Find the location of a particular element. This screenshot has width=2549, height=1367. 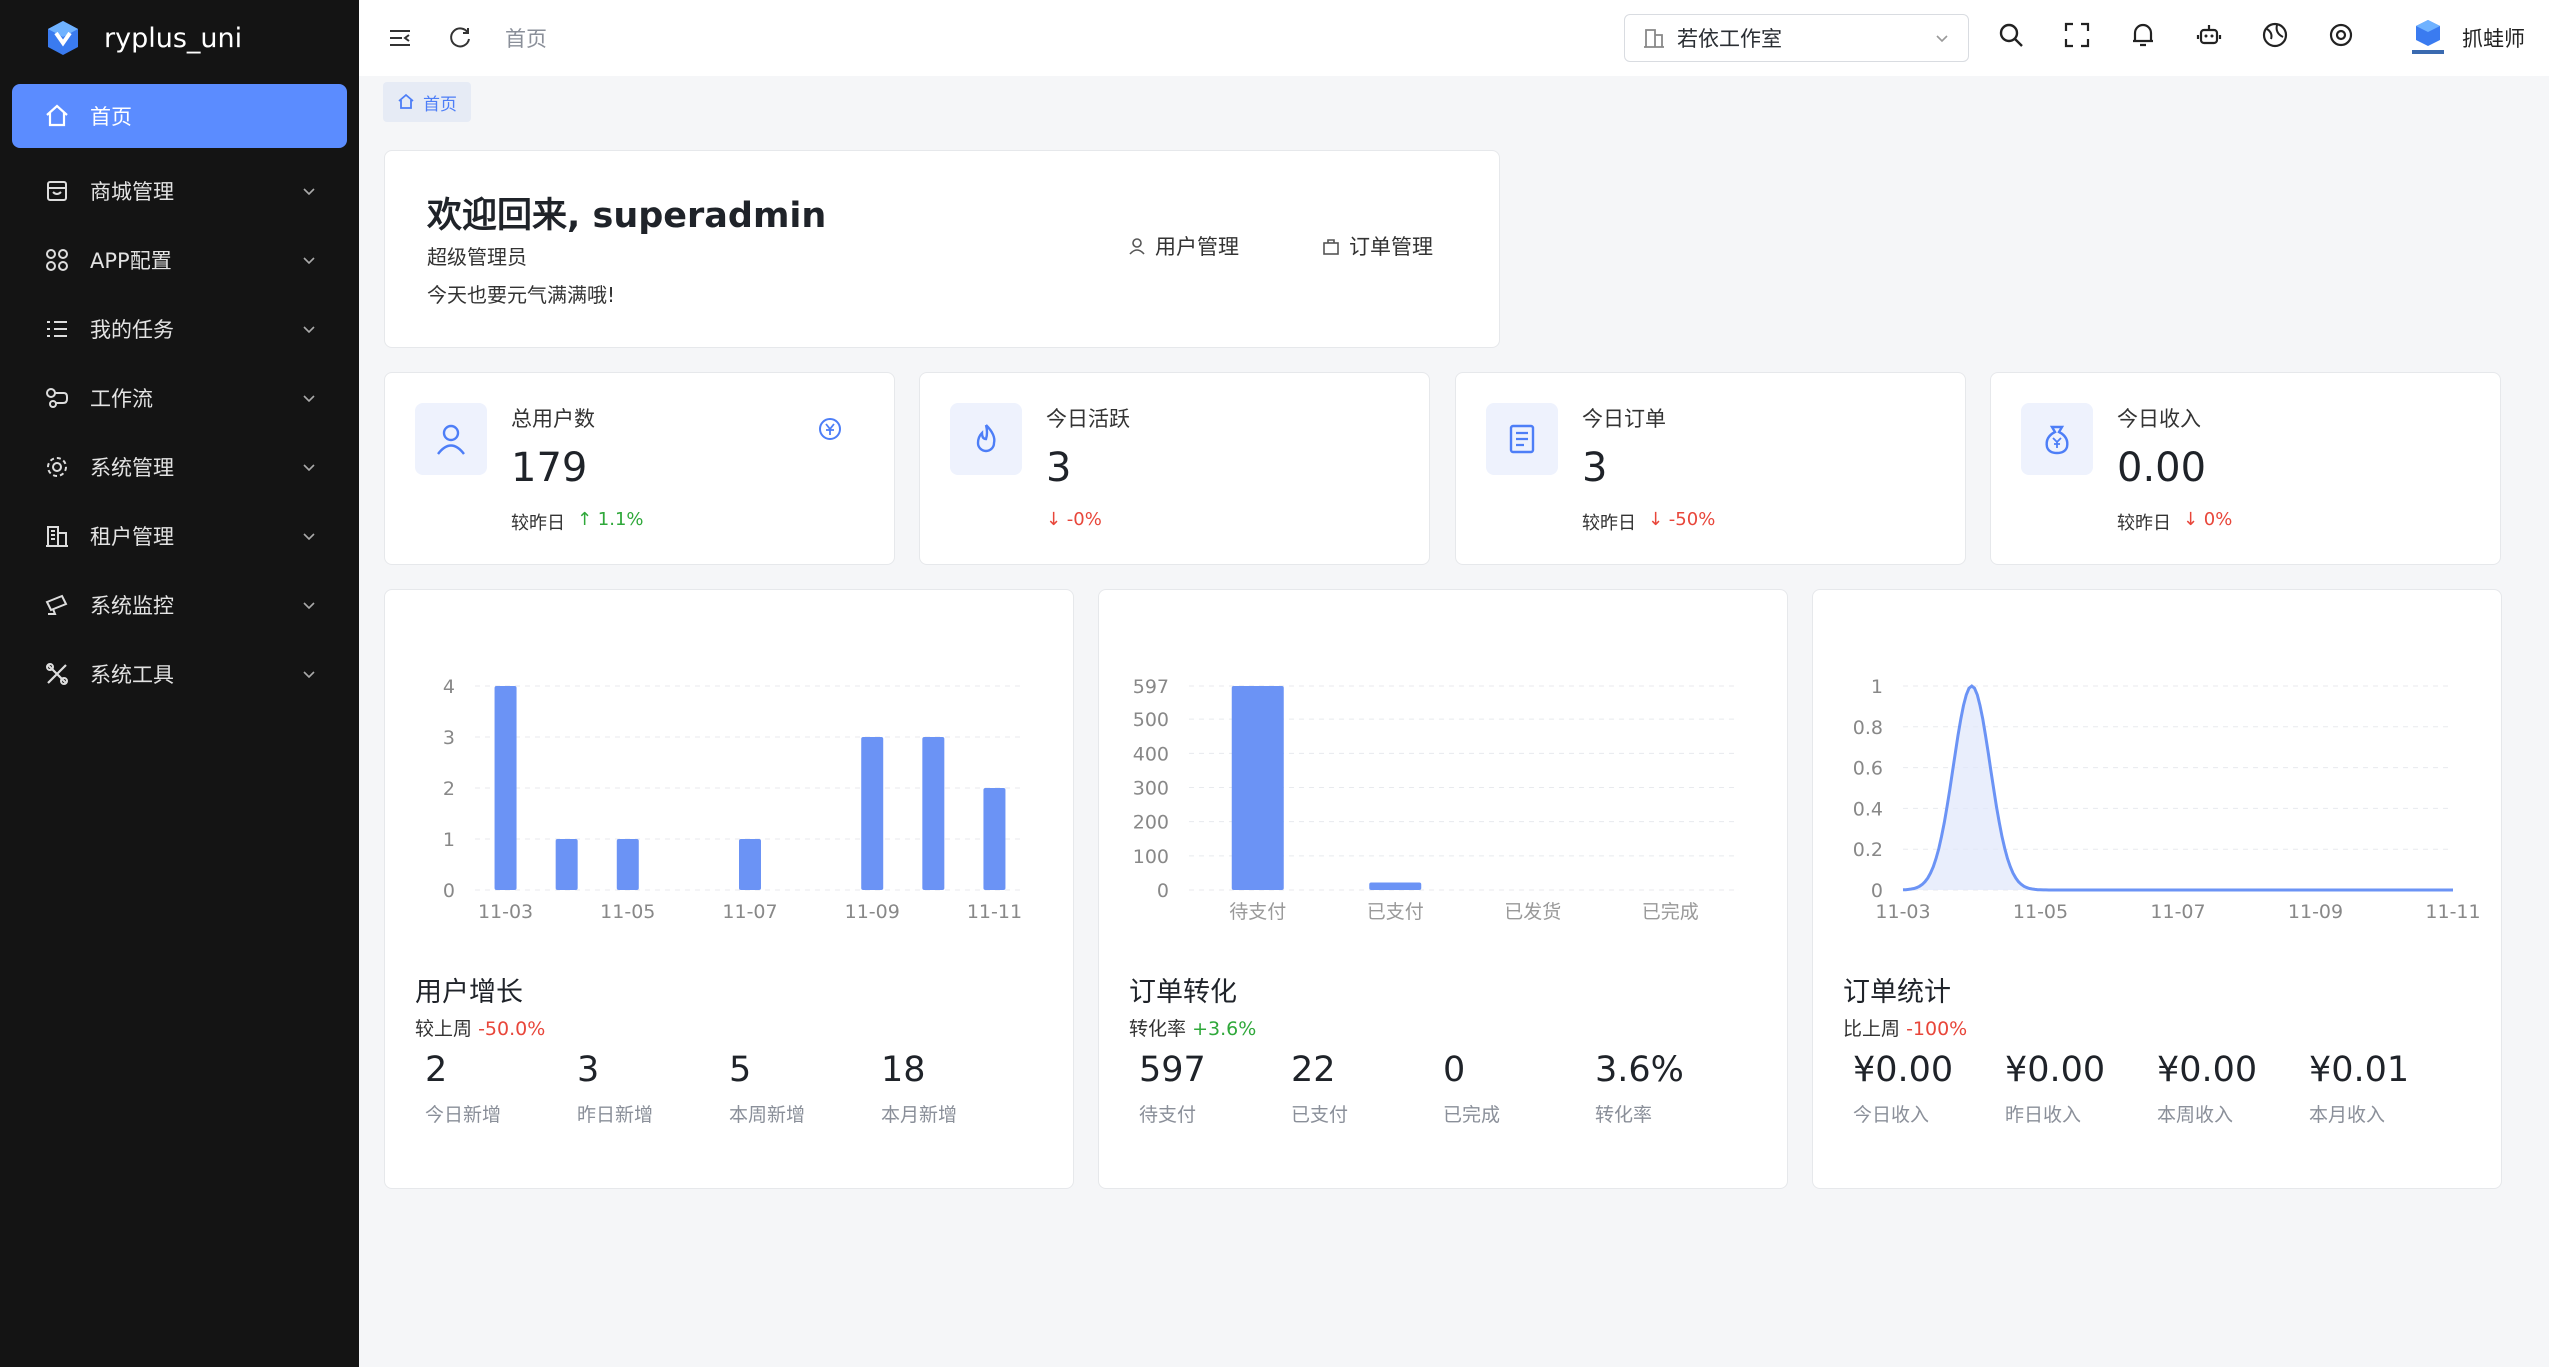

welcome-title: 欢迎回来, superadmin is located at coordinates (627, 216).